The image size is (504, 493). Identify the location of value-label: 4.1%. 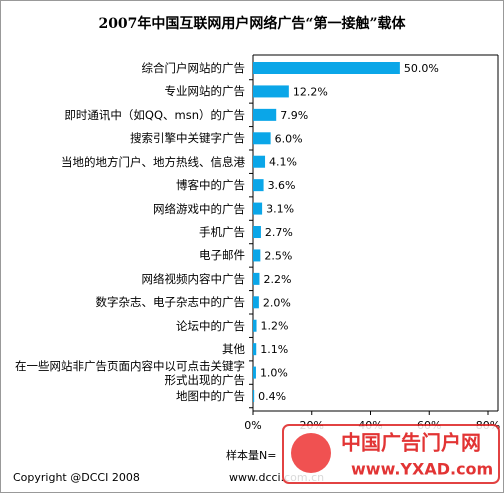
(283, 162).